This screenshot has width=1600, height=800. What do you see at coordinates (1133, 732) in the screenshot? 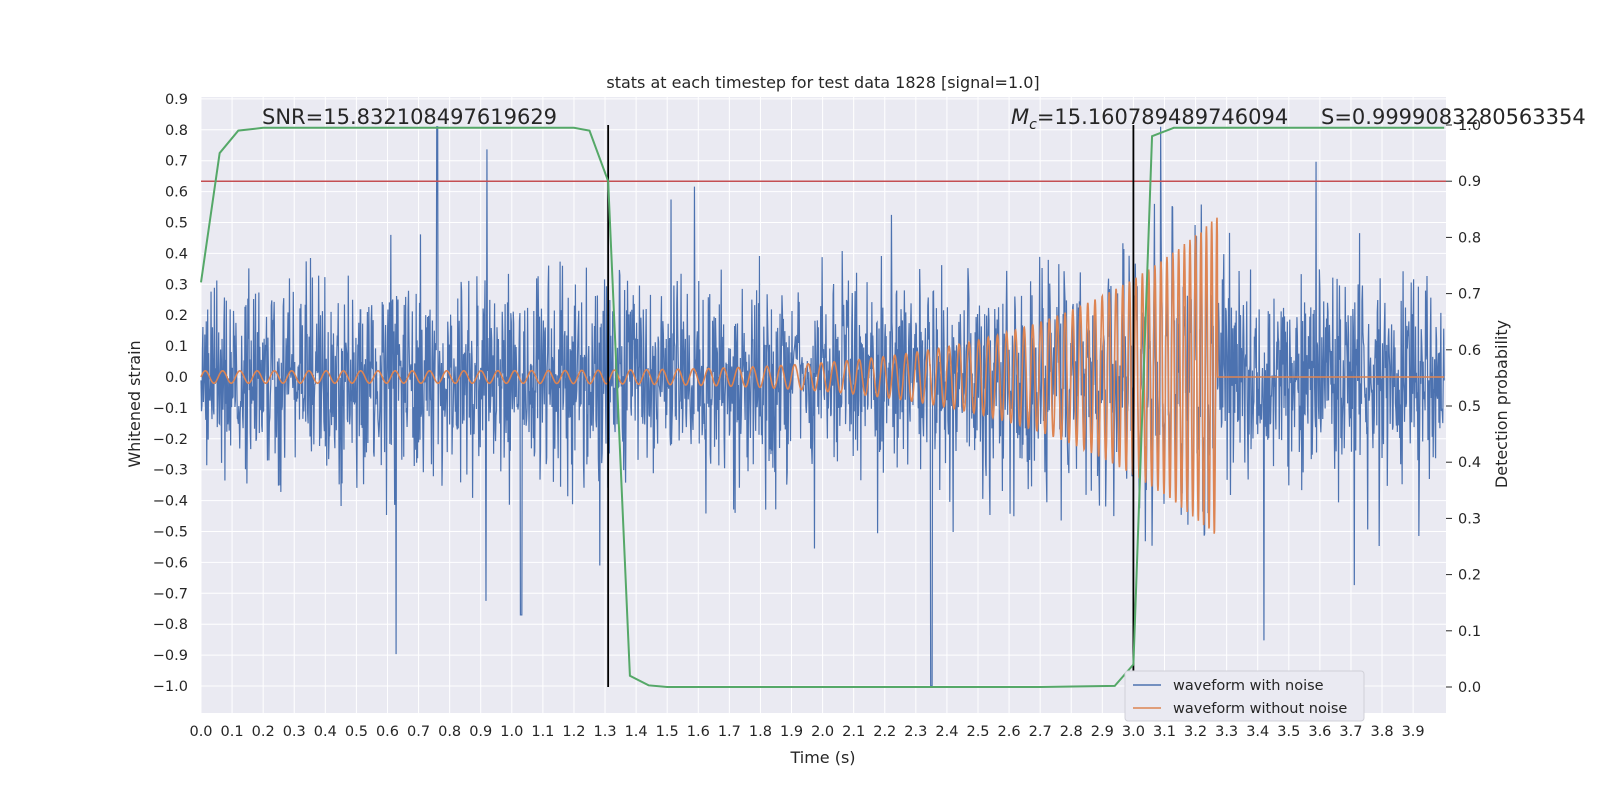
I see `x-tick-label: 3.0` at bounding box center [1133, 732].